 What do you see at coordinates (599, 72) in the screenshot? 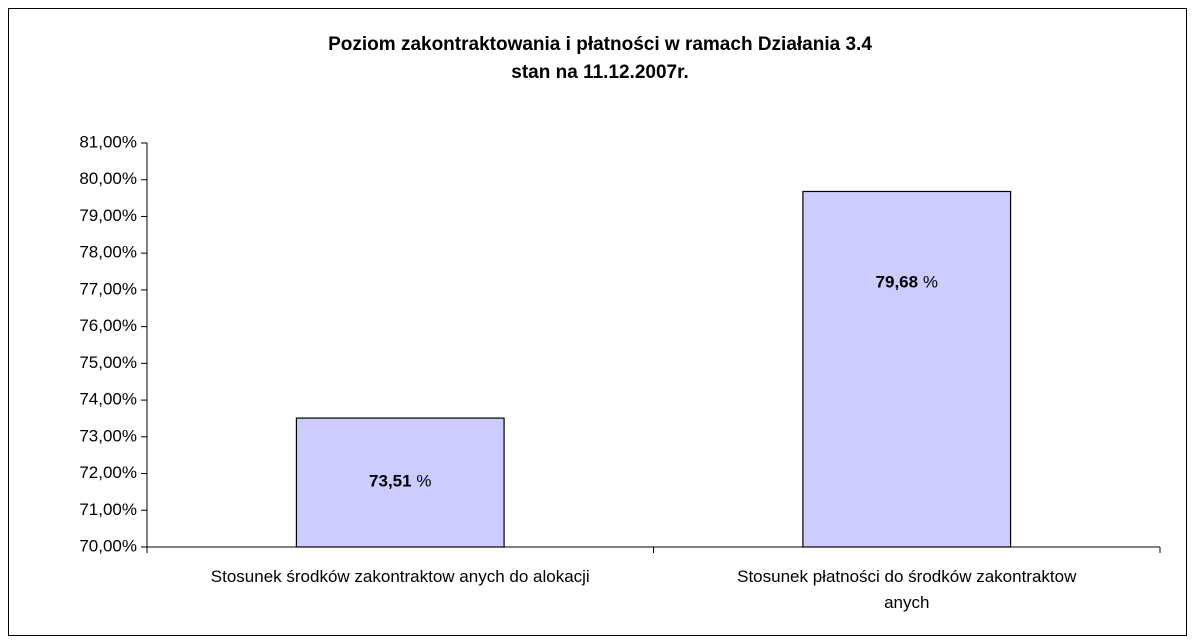
I see `chart-subtitle: stan na 11.12.2007r.` at bounding box center [599, 72].